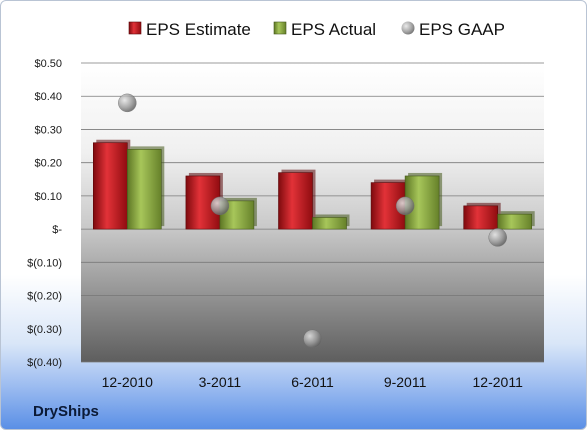 The height and width of the screenshot is (430, 587). What do you see at coordinates (48, 164) in the screenshot?
I see `y-tick-label: $0.20` at bounding box center [48, 164].